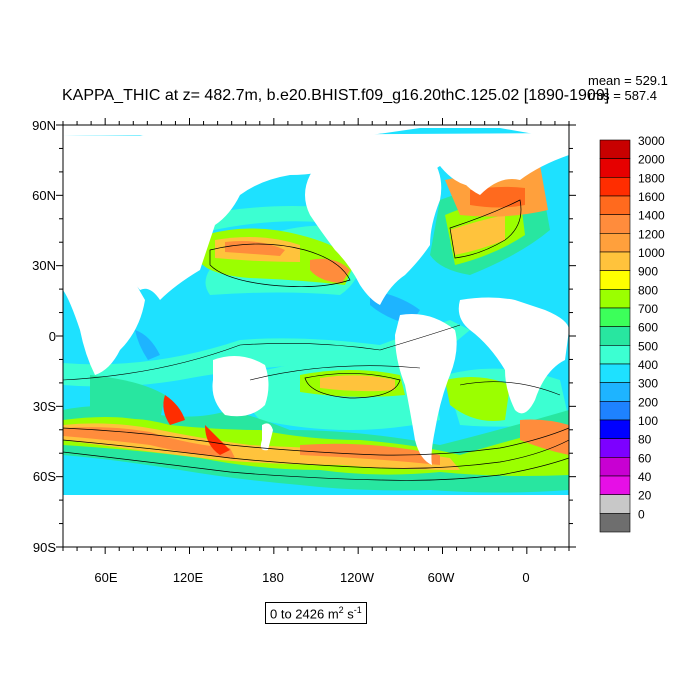  What do you see at coordinates (105, 577) in the screenshot?
I see `lon-tick-label: 60E` at bounding box center [105, 577].